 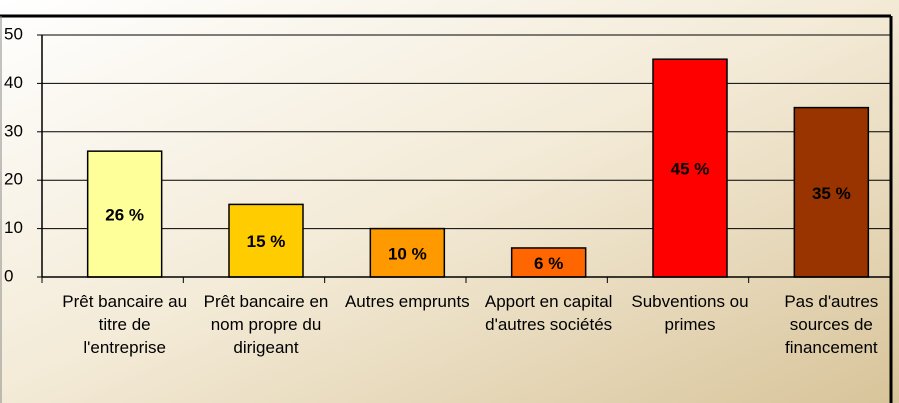 What do you see at coordinates (13, 33) in the screenshot?
I see `y-tick-label: 50` at bounding box center [13, 33].